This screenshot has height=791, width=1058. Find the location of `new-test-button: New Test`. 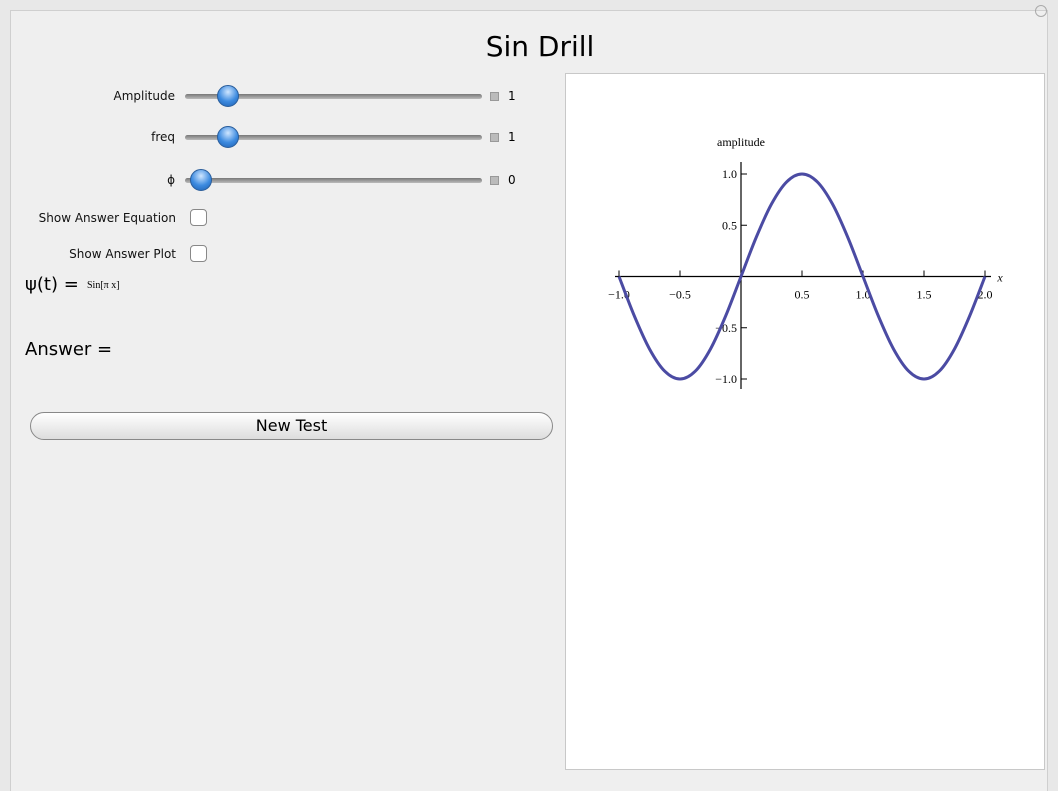

new-test-button: New Test is located at coordinates (291, 426).